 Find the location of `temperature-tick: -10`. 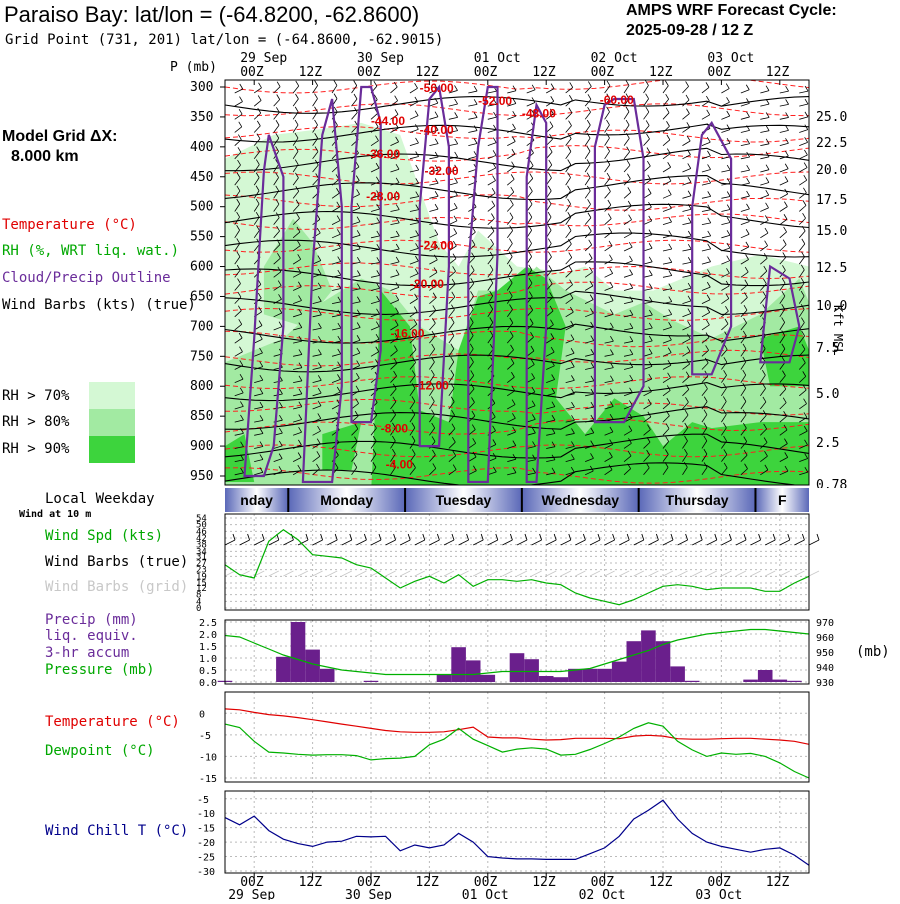

temperature-tick: -10 is located at coordinates (208, 757).